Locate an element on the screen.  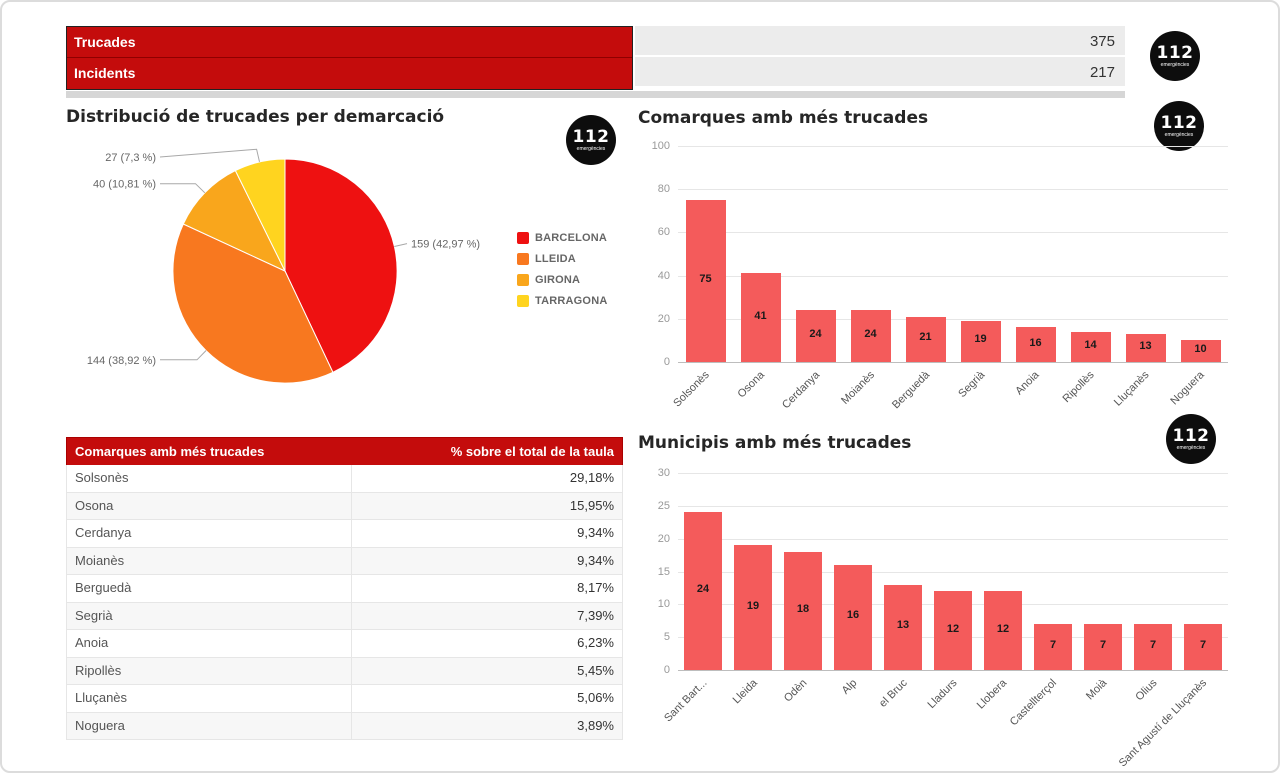
table-header-percent: % sobre el total de la taula is located at coordinates (532, 451).